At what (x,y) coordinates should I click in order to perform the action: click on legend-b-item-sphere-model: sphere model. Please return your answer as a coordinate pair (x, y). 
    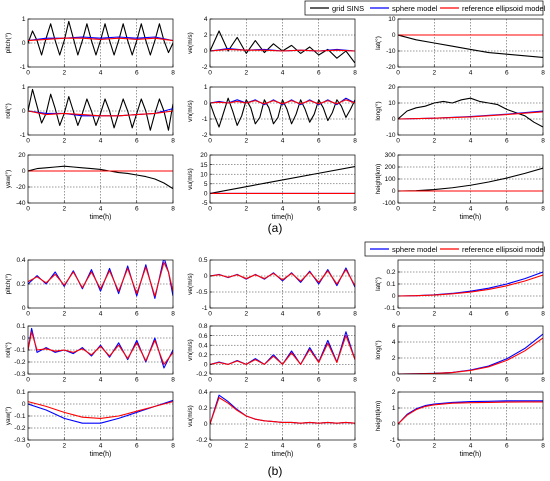
    Looking at the image, I should click on (415, 249).